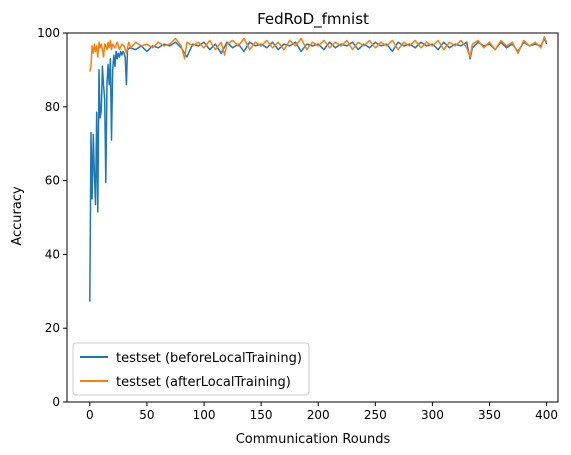 This screenshot has height=455, width=571. What do you see at coordinates (48, 33) in the screenshot?
I see `y-tick-label: 100` at bounding box center [48, 33].